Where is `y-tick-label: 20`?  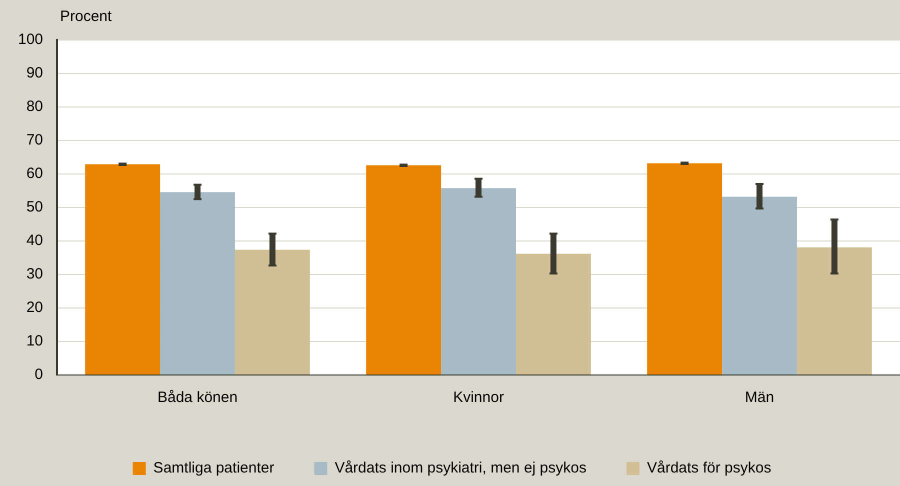 y-tick-label: 20 is located at coordinates (35, 307).